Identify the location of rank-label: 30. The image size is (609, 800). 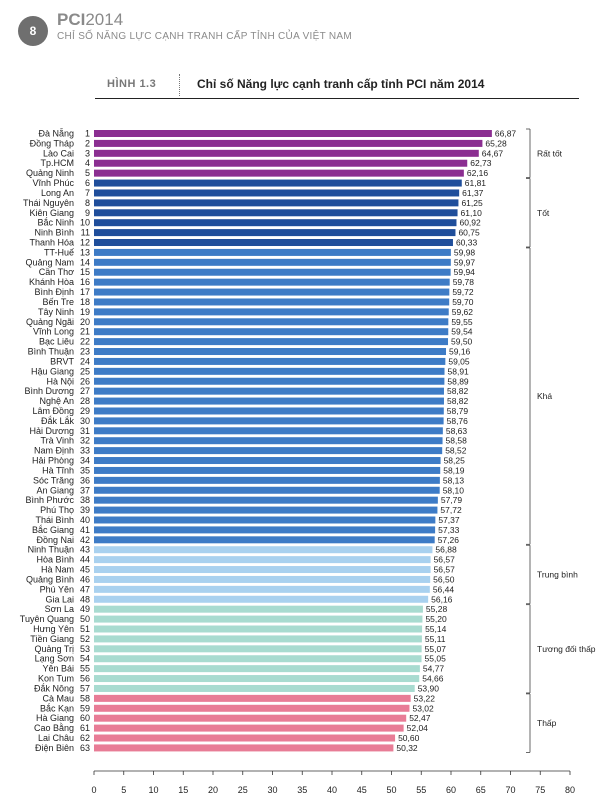
(85, 421).